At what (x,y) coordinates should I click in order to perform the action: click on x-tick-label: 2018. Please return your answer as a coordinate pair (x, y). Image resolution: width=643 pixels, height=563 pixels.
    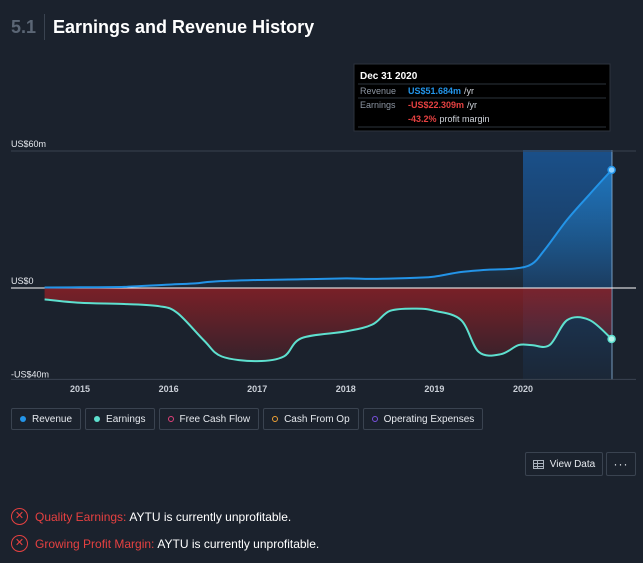
    Looking at the image, I should click on (346, 389).